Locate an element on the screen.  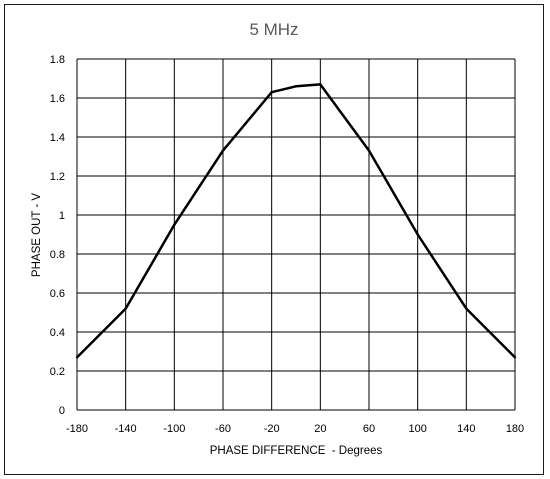
y-tick-label: 0.2 is located at coordinates (57, 372).